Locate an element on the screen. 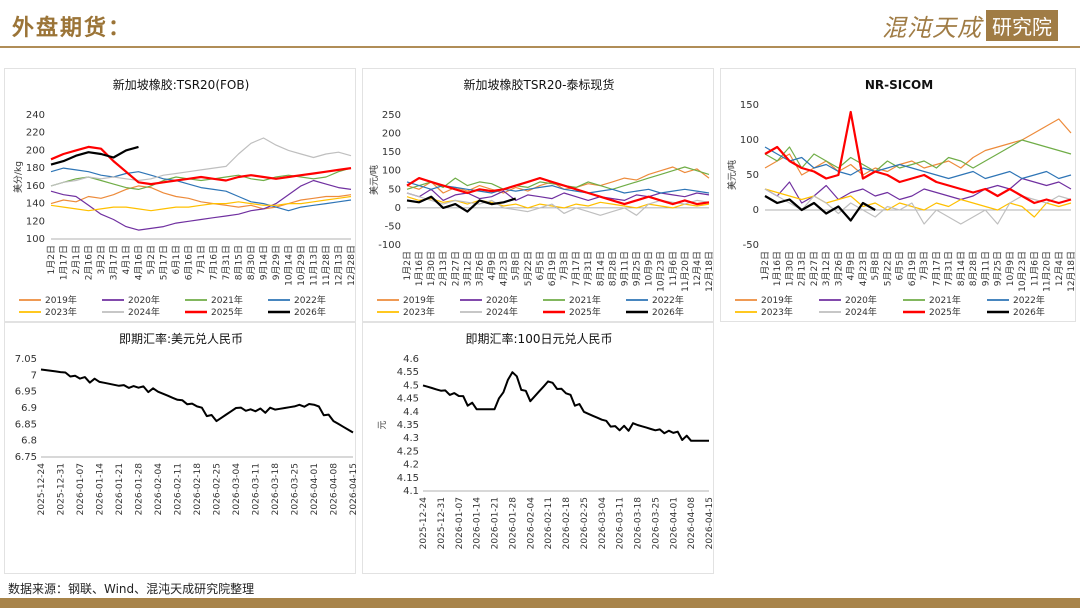 The width and height of the screenshot is (1080, 608). x-tick-label: 5月2日 is located at coordinates (151, 259).